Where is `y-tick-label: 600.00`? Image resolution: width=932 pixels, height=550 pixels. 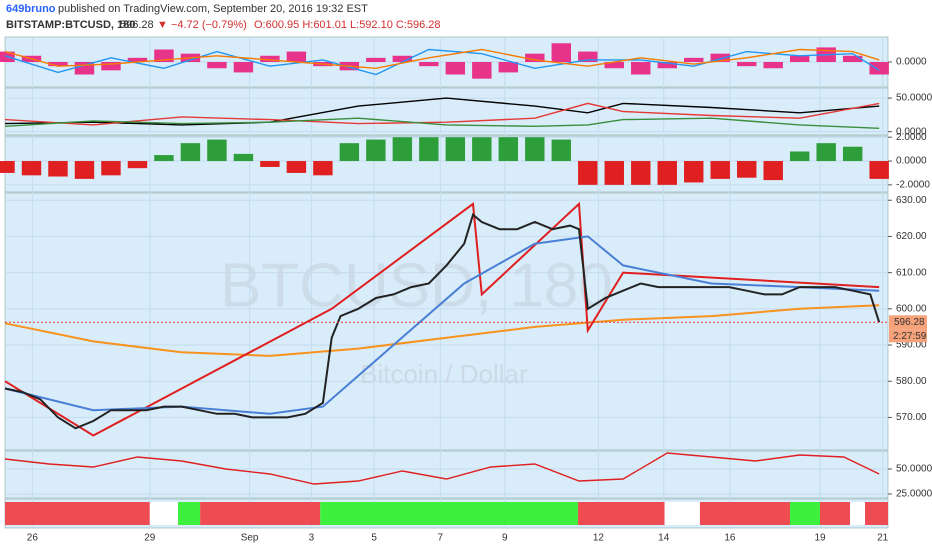 y-tick-label: 600.00 is located at coordinates (911, 308).